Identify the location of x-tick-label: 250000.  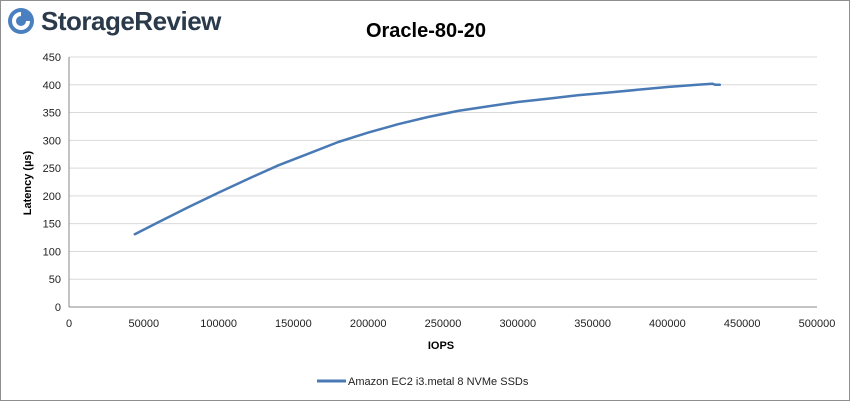
(443, 324).